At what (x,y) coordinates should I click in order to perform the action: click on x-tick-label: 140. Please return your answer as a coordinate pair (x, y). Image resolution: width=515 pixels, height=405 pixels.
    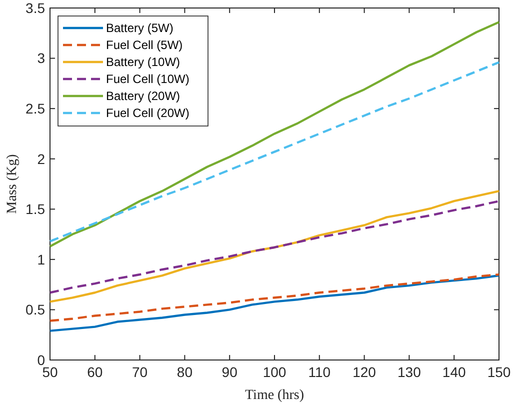
    Looking at the image, I should click on (454, 372).